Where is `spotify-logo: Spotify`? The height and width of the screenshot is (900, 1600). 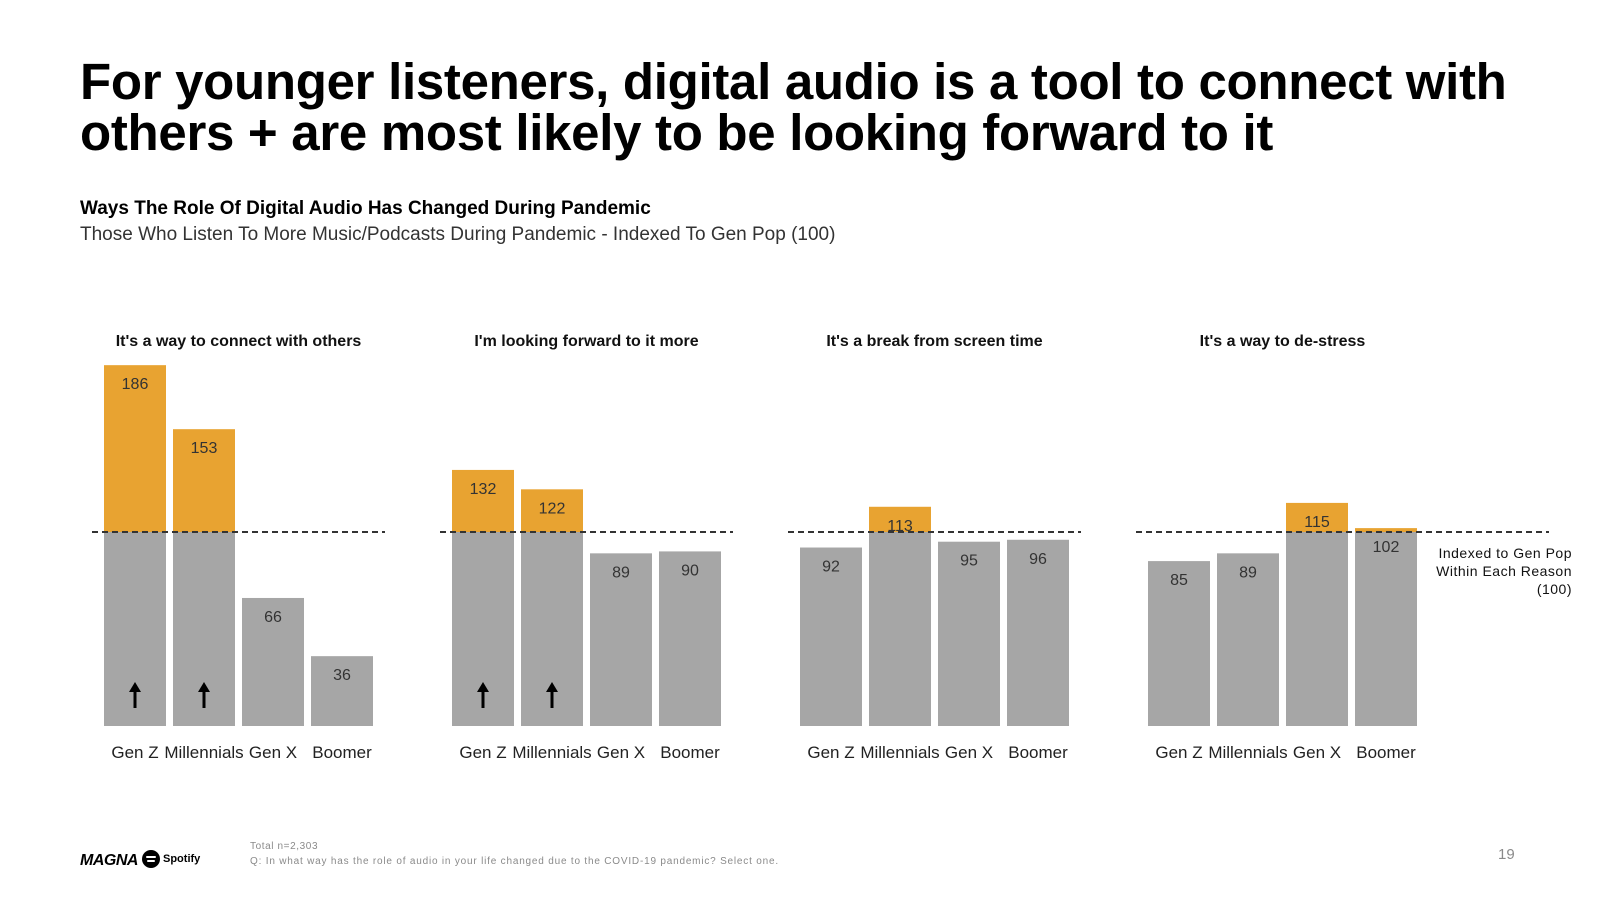 spotify-logo: Spotify is located at coordinates (171, 859).